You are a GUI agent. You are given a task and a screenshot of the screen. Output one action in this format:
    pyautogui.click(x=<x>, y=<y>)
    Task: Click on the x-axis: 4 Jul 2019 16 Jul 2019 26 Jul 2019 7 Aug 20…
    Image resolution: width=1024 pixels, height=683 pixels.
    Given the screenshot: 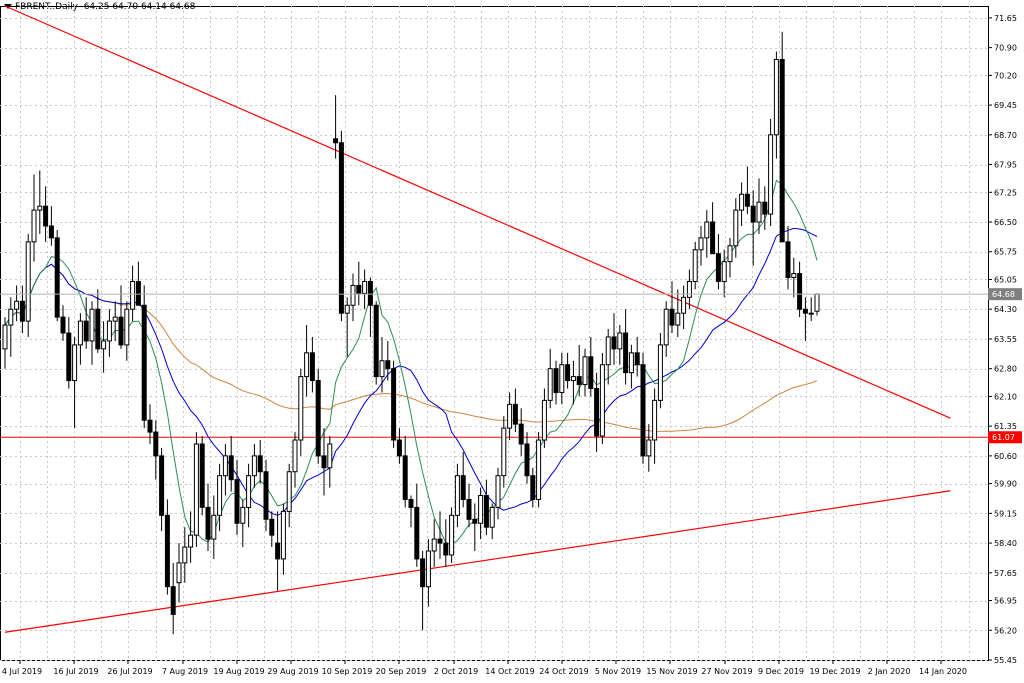 What is the action you would take?
    pyautogui.click(x=484, y=668)
    